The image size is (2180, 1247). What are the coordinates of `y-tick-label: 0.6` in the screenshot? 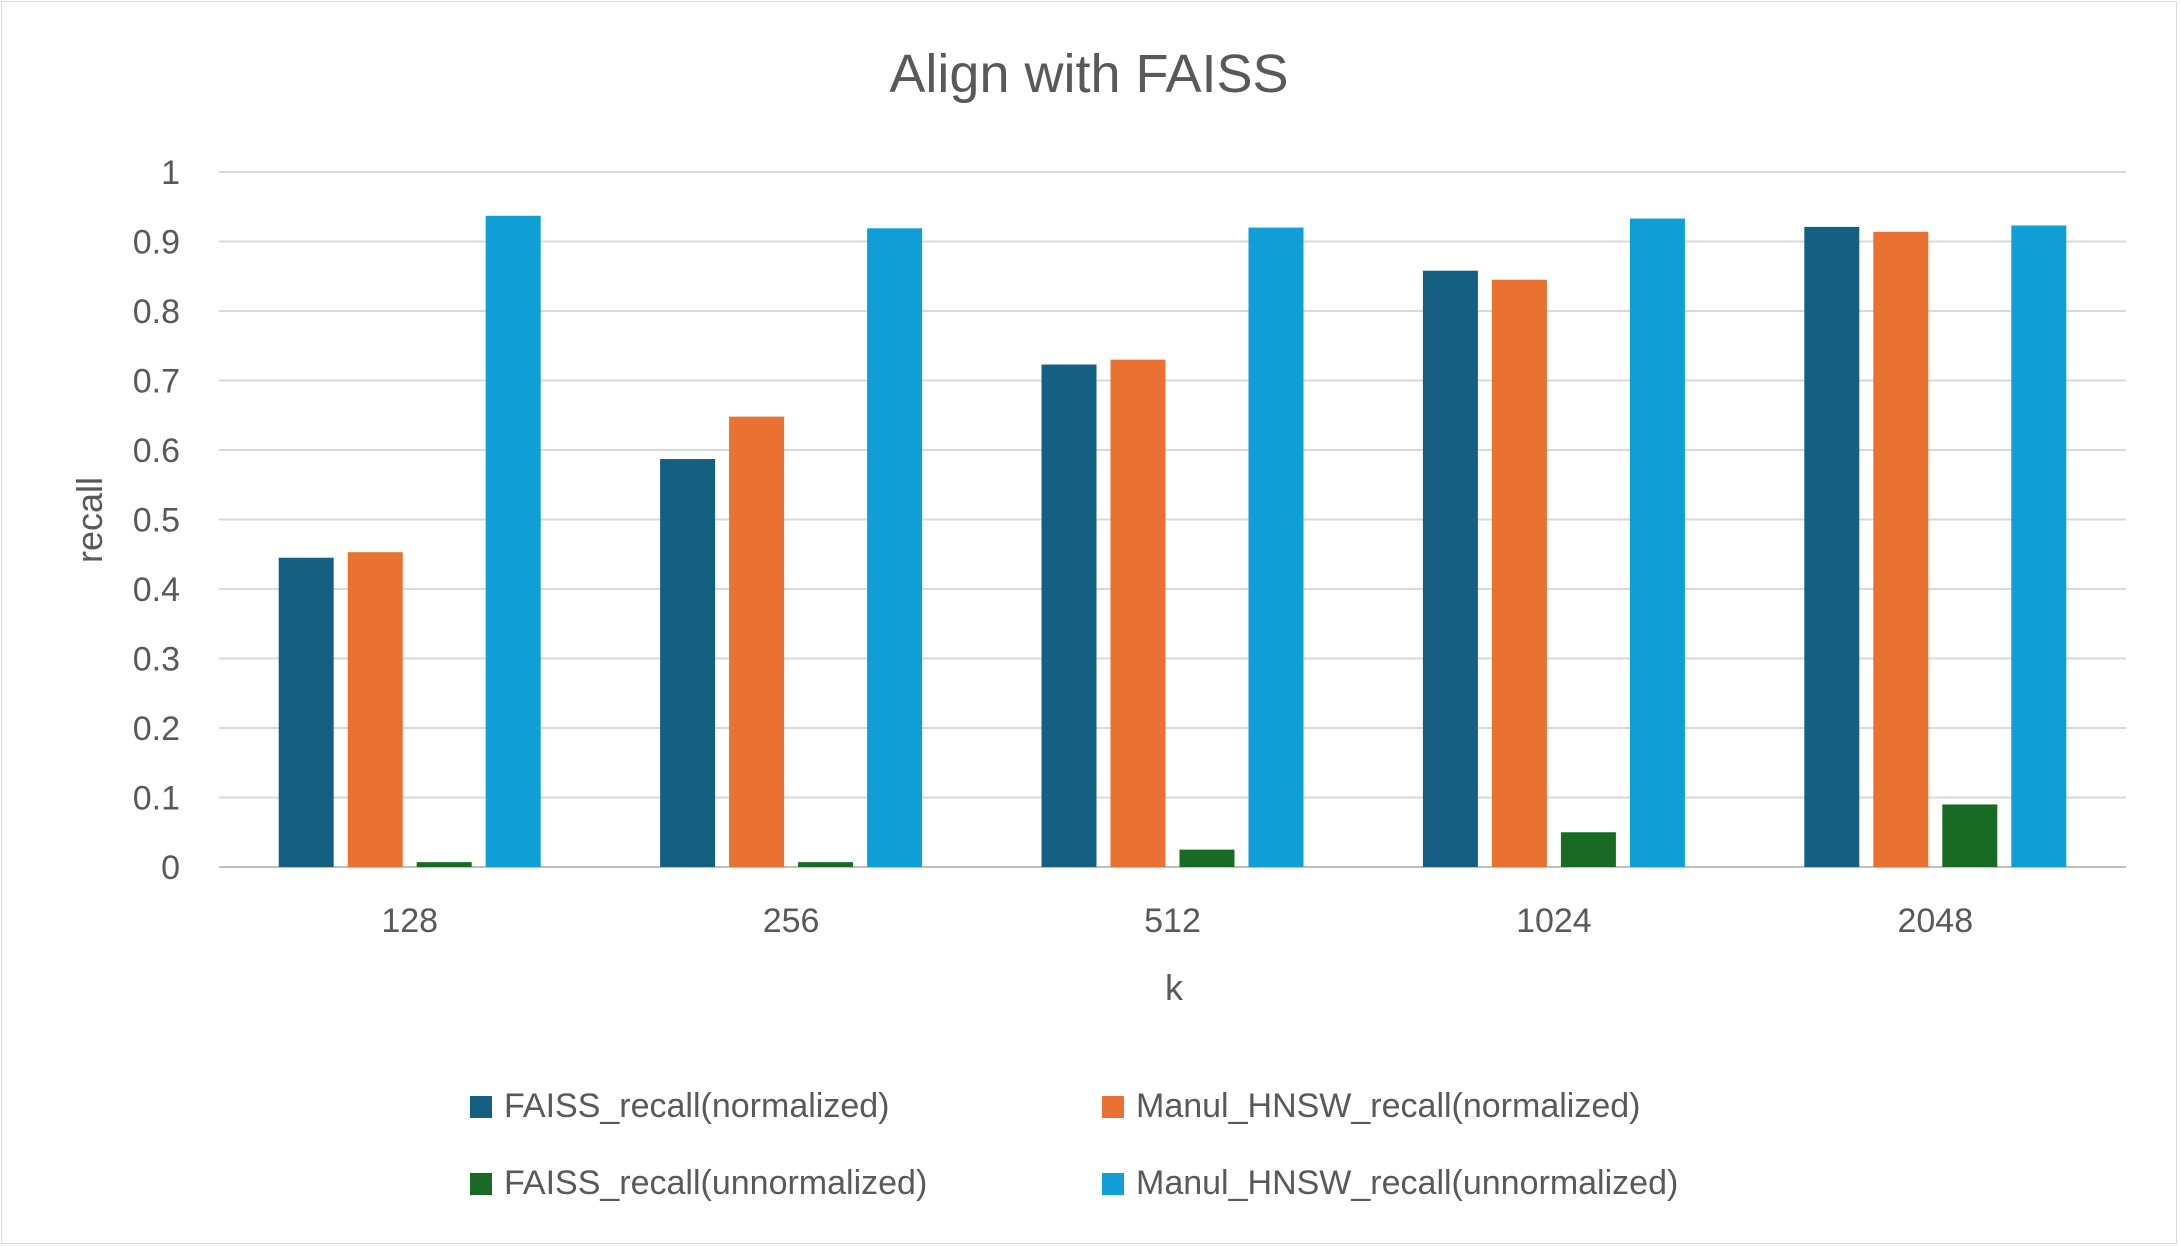 It's located at (156, 451).